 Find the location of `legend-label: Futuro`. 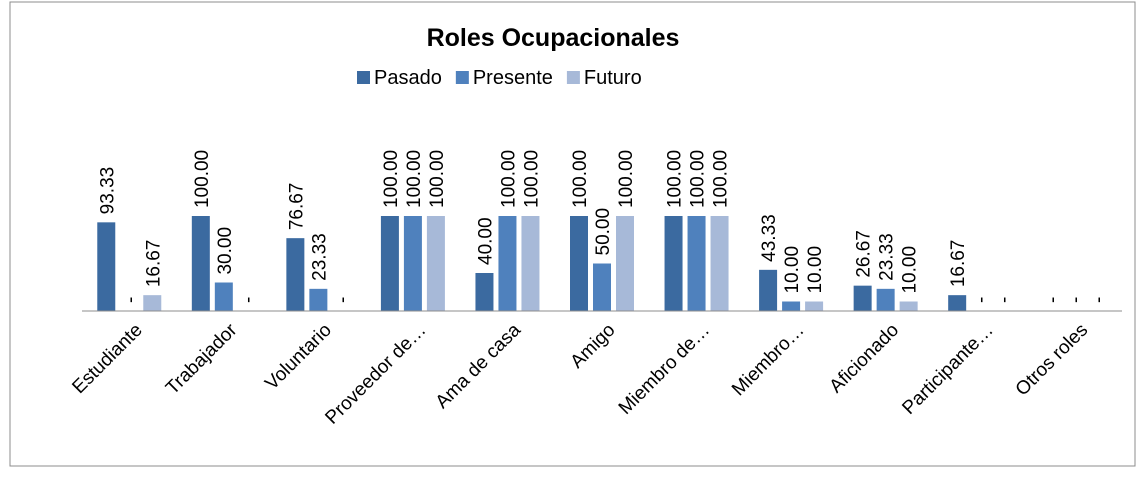

legend-label: Futuro is located at coordinates (613, 78).